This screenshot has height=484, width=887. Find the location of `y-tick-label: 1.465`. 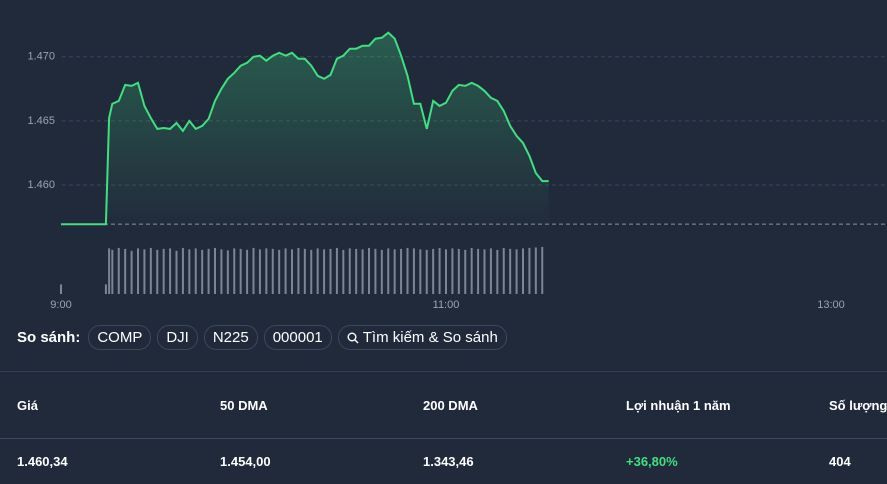

y-tick-label: 1.465 is located at coordinates (41, 121).